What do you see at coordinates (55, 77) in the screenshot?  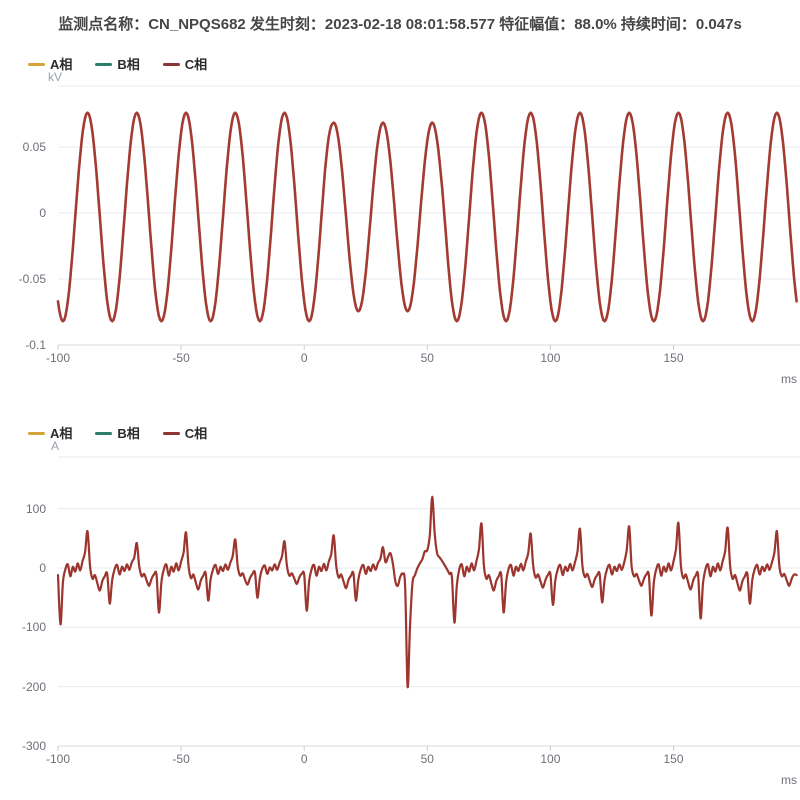 I see `voltage-unit-label: kV` at bounding box center [55, 77].